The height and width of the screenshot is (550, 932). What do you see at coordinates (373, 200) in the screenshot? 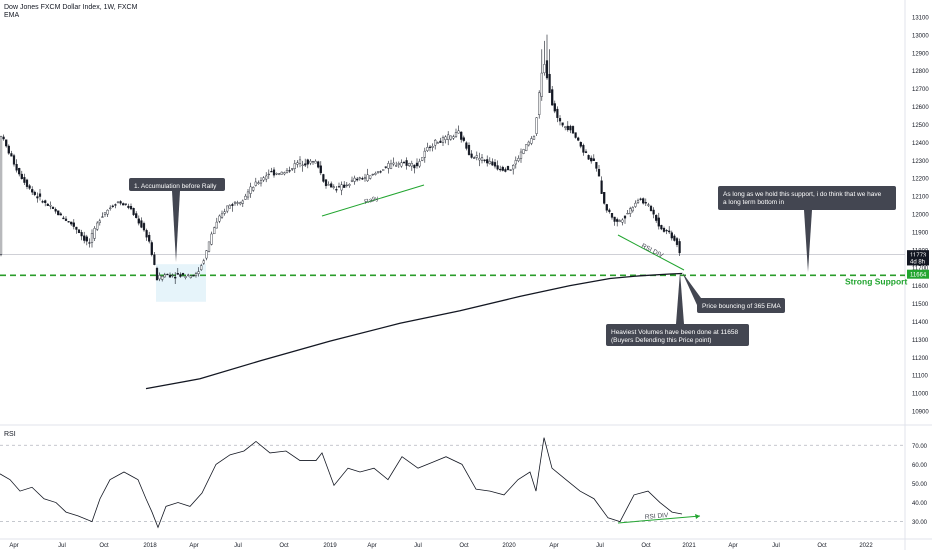
I see `rally-trendline` at bounding box center [373, 200].